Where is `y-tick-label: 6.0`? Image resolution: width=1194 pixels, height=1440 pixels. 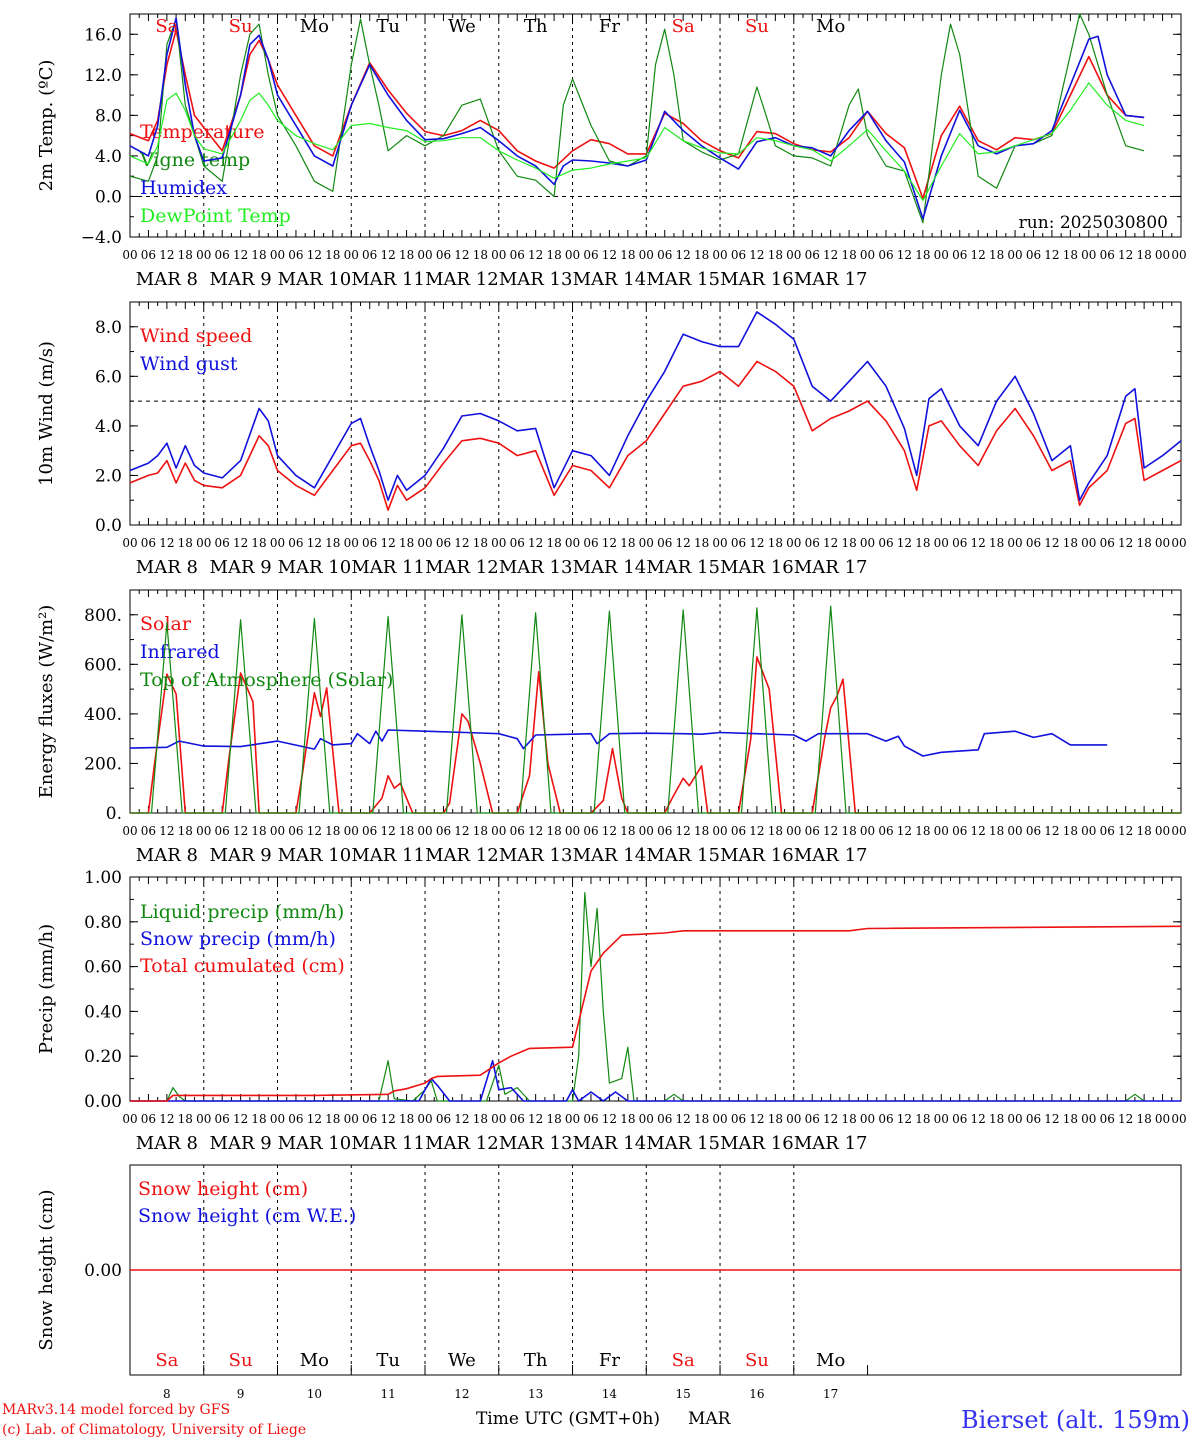 y-tick-label: 6.0 is located at coordinates (108, 377).